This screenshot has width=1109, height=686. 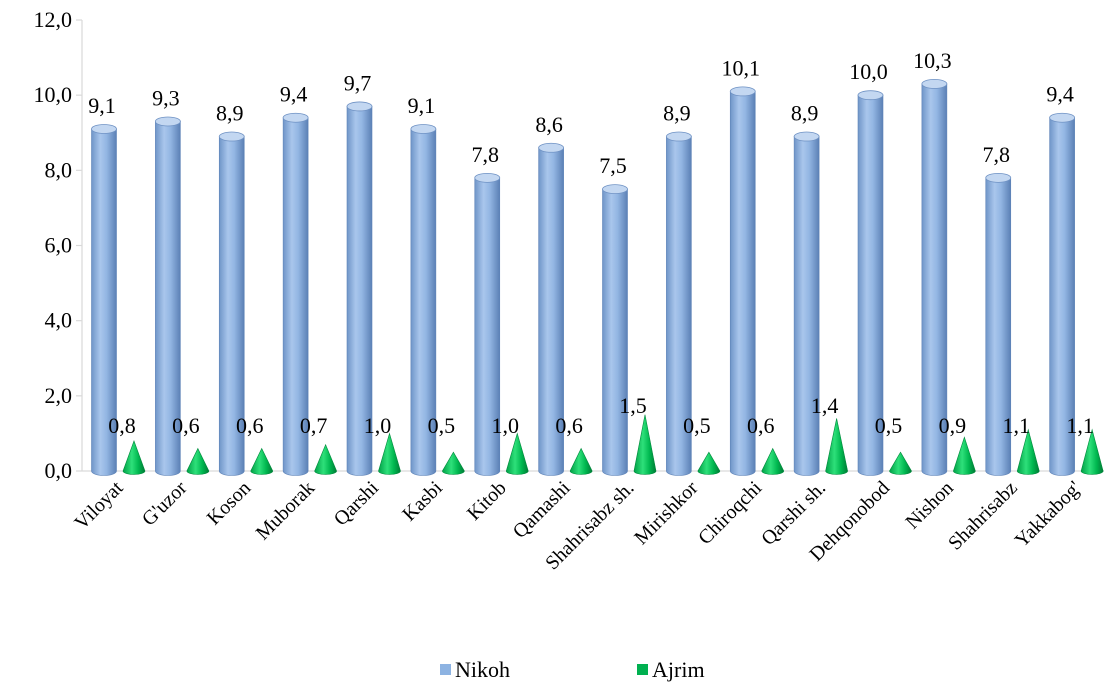 What do you see at coordinates (953, 425) in the screenshot?
I see `ajrim-data-label: 0,9` at bounding box center [953, 425].